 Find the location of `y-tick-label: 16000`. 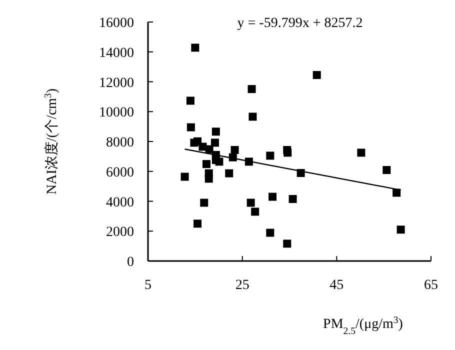

y-tick-label: 16000 is located at coordinates (116, 23).